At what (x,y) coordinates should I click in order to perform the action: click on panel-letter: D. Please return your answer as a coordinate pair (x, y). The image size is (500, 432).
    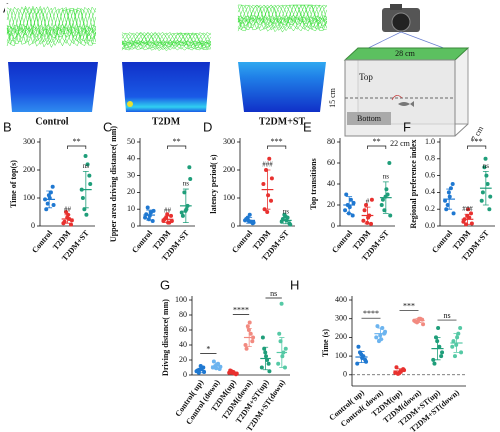
    Looking at the image, I should click on (207, 126).